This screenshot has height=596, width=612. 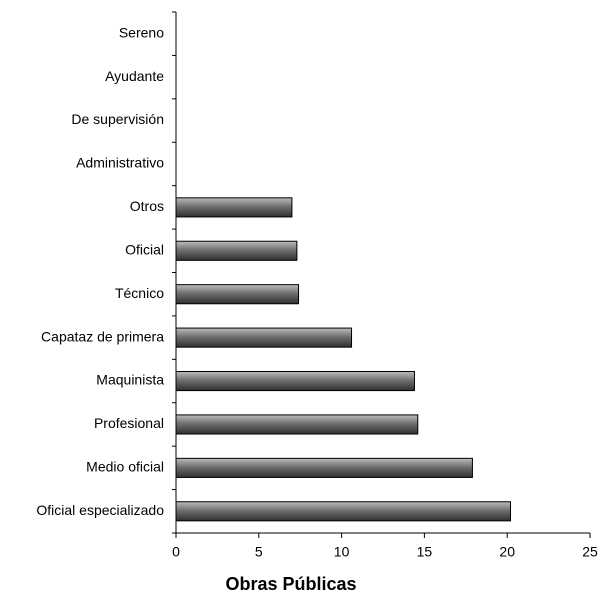 What do you see at coordinates (134, 76) in the screenshot?
I see `y-tick-label: Ayudante` at bounding box center [134, 76].